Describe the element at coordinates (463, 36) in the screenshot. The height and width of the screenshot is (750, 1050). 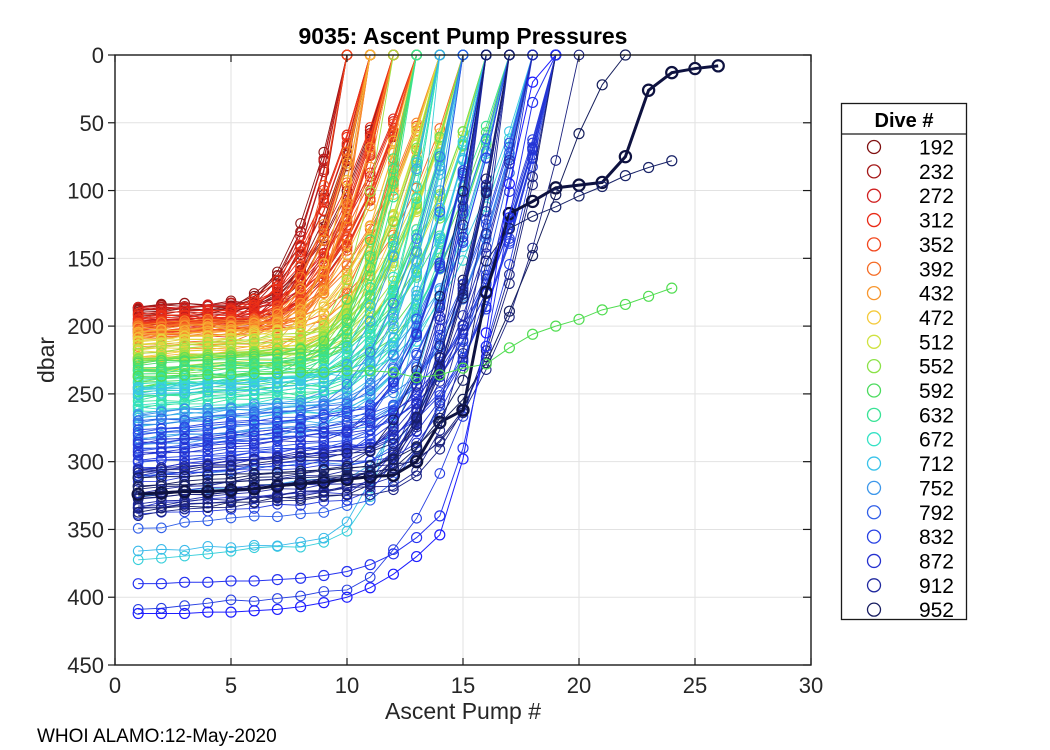
I see `chart-title: 9035: Ascent Pump Pressures` at that location.